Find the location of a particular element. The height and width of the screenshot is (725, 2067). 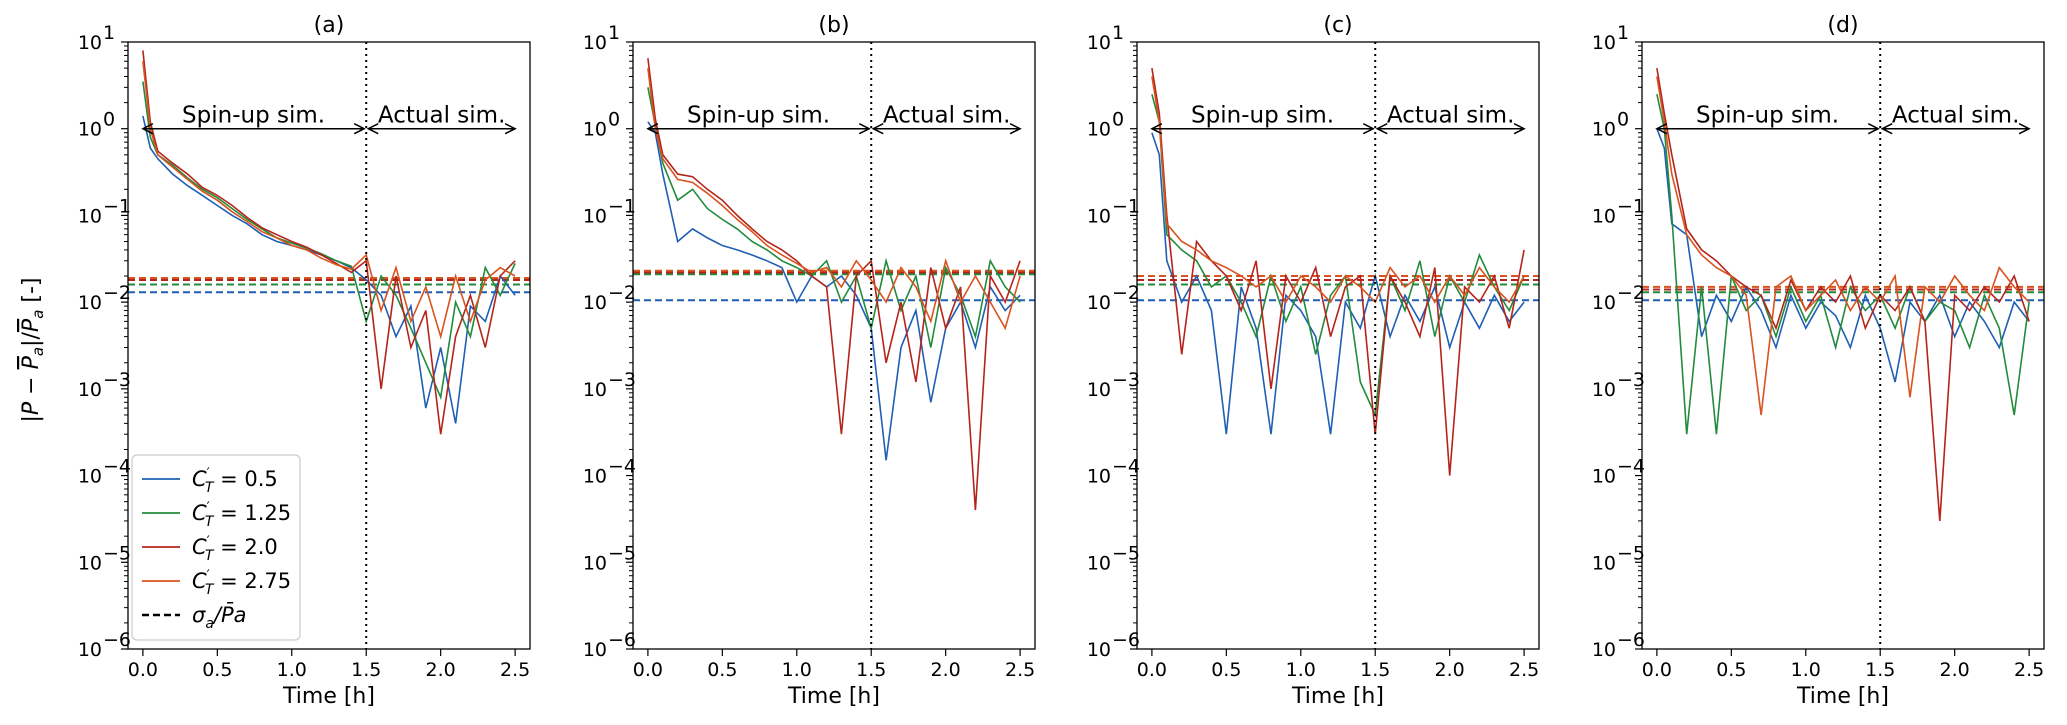

panel-title: (a) is located at coordinates (329, 25).